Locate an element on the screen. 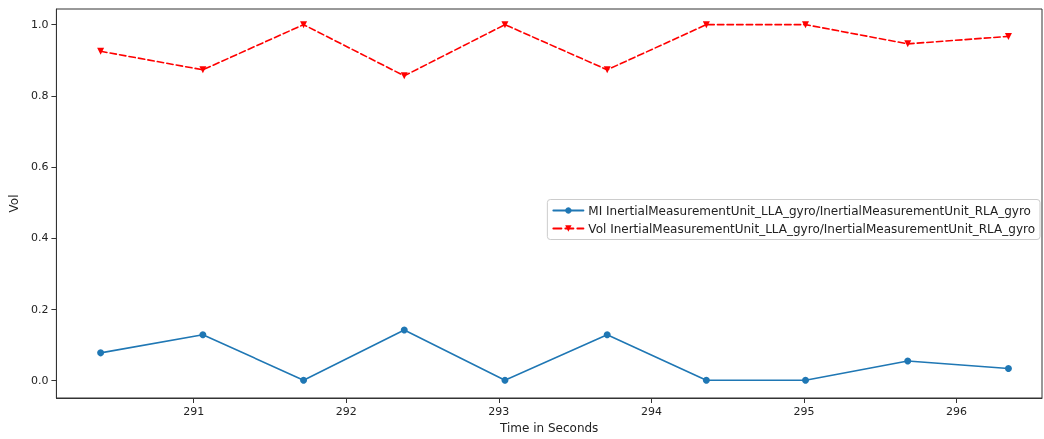 Image resolution: width=1044 pixels, height=439 pixels. y-tick-label: 1.0 is located at coordinates (39, 25).